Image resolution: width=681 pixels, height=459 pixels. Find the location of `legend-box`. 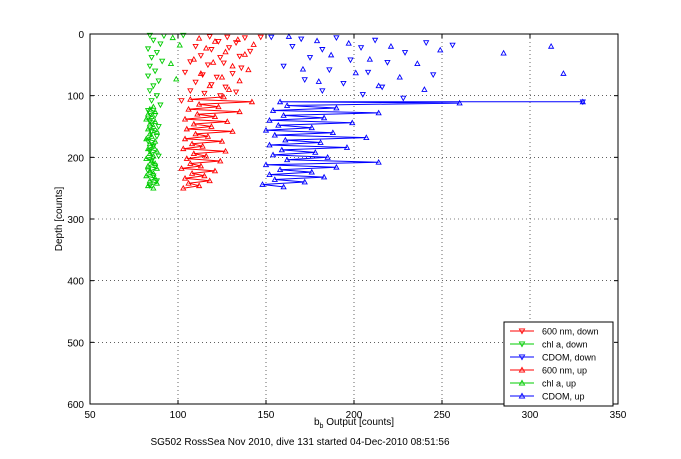

legend-box is located at coordinates (558, 364).